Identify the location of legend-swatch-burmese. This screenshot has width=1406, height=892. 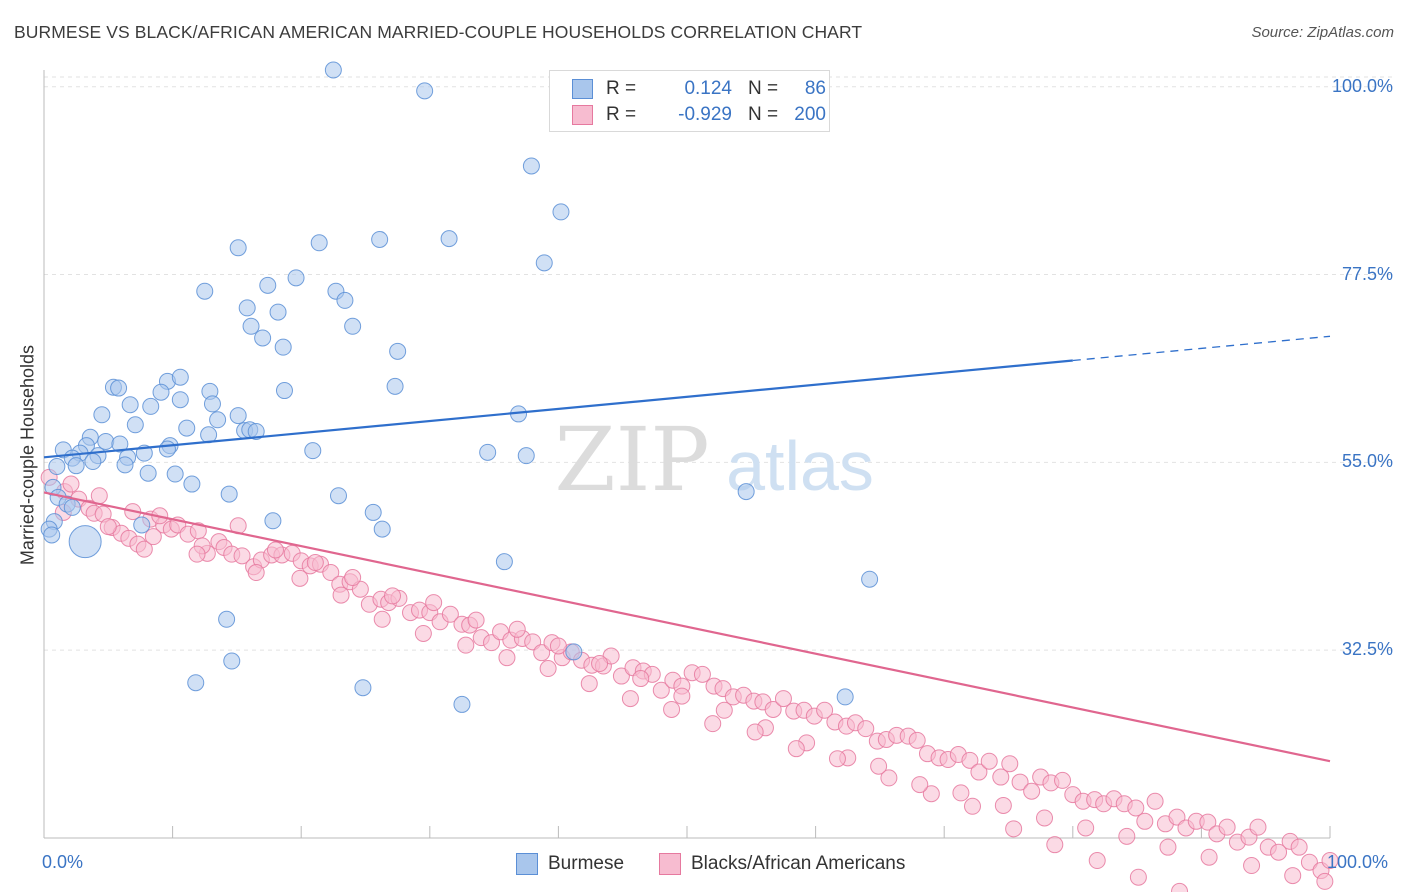
(582, 89).